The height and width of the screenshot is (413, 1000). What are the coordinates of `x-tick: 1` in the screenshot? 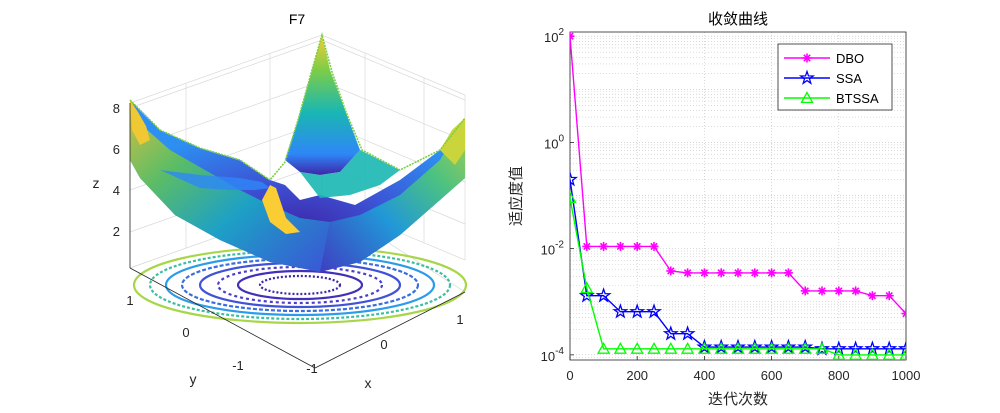 It's located at (459, 319).